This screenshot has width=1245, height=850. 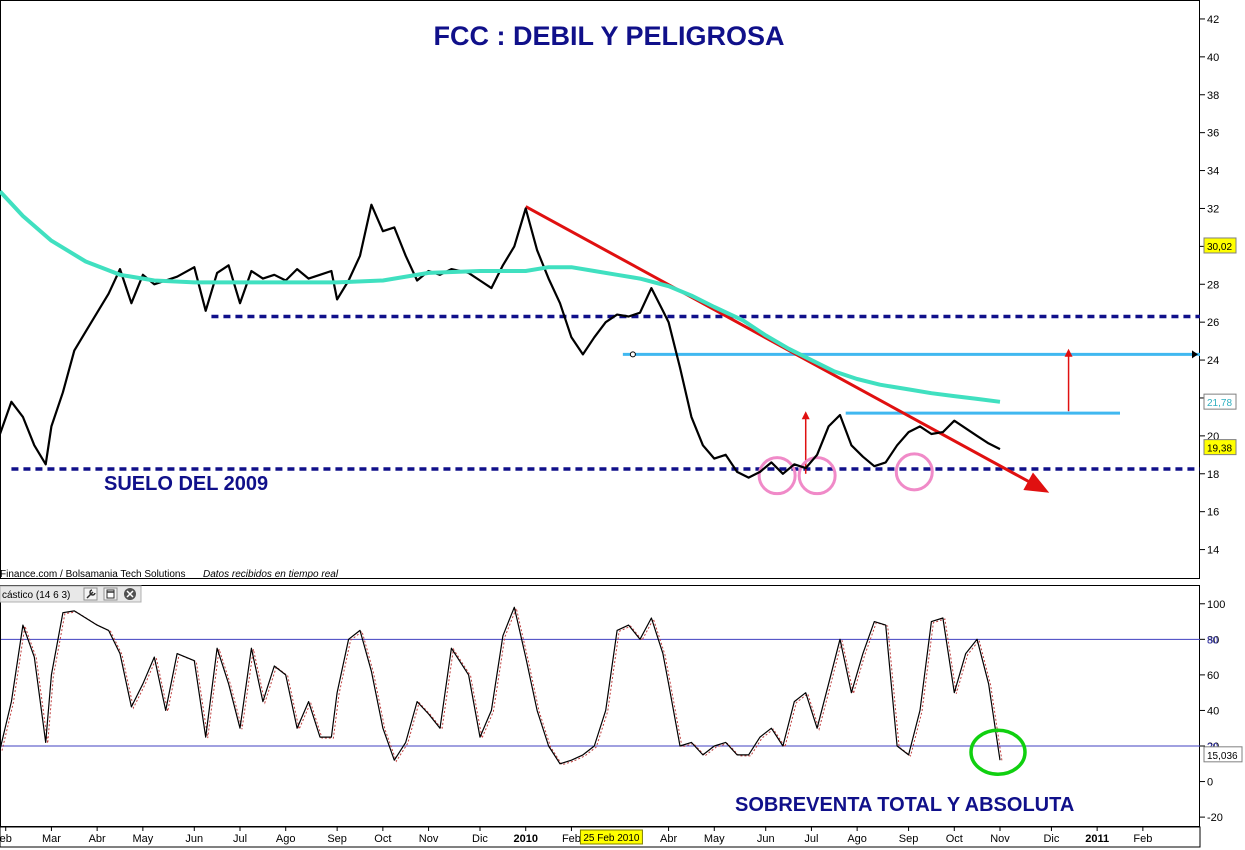 What do you see at coordinates (1216, 605) in the screenshot?
I see `indicator-y-tick-label: 100` at bounding box center [1216, 605].